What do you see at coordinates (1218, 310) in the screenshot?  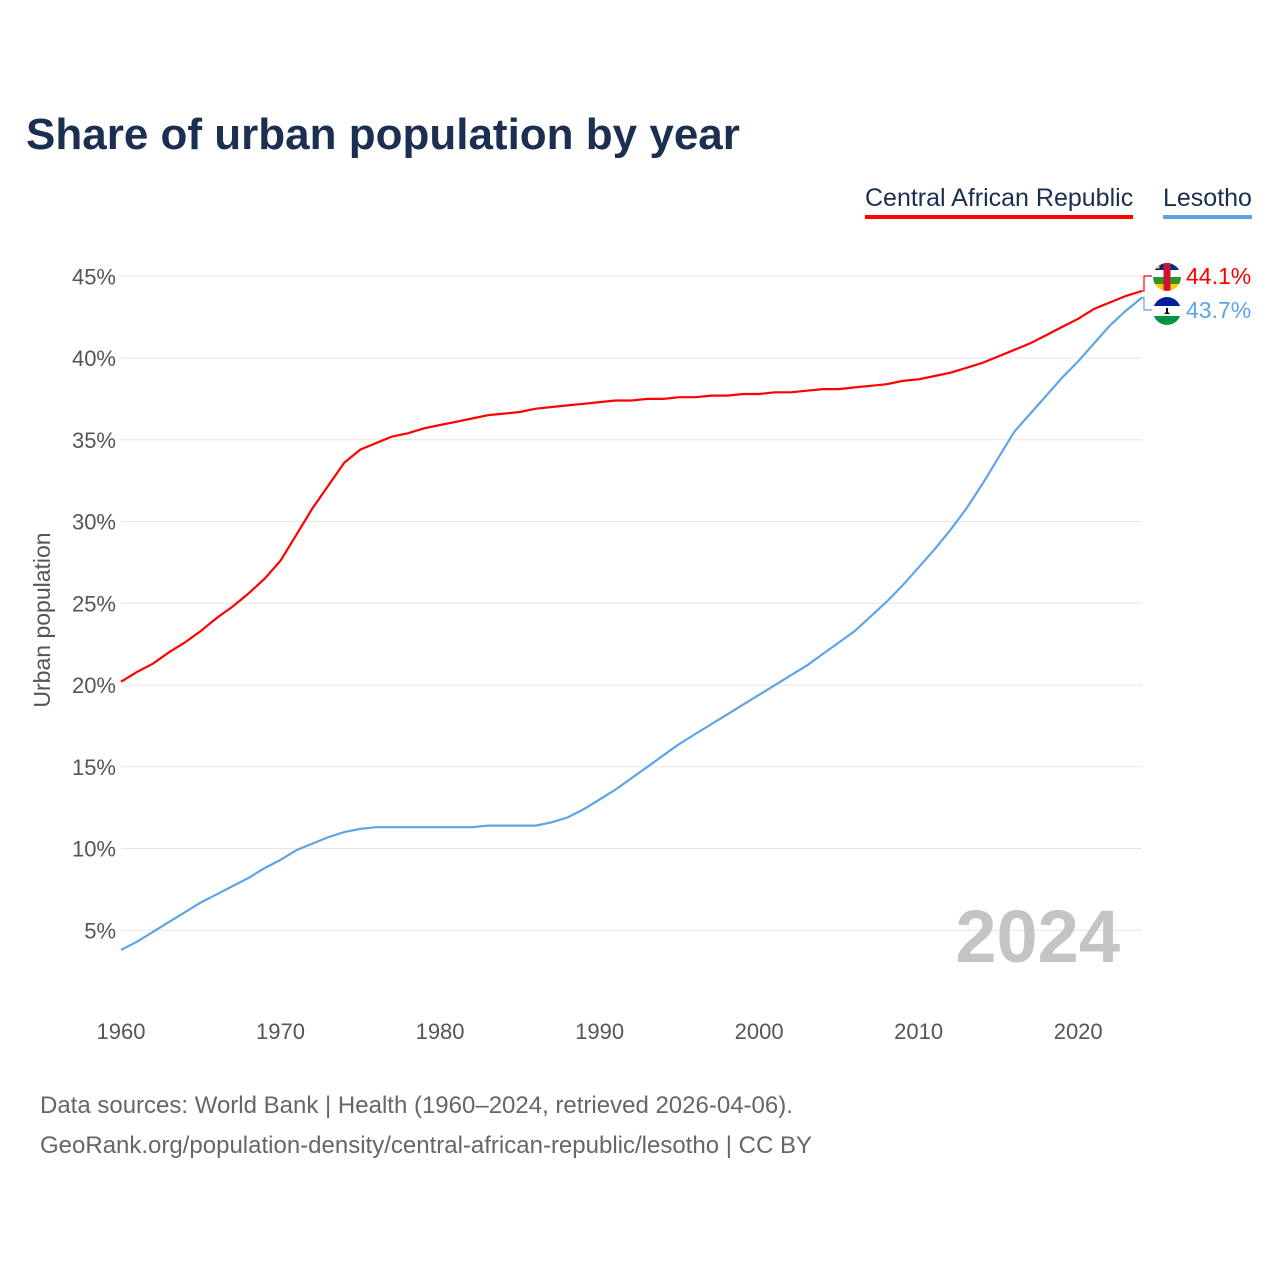 I see `end-value-label: 43.7%` at bounding box center [1218, 310].